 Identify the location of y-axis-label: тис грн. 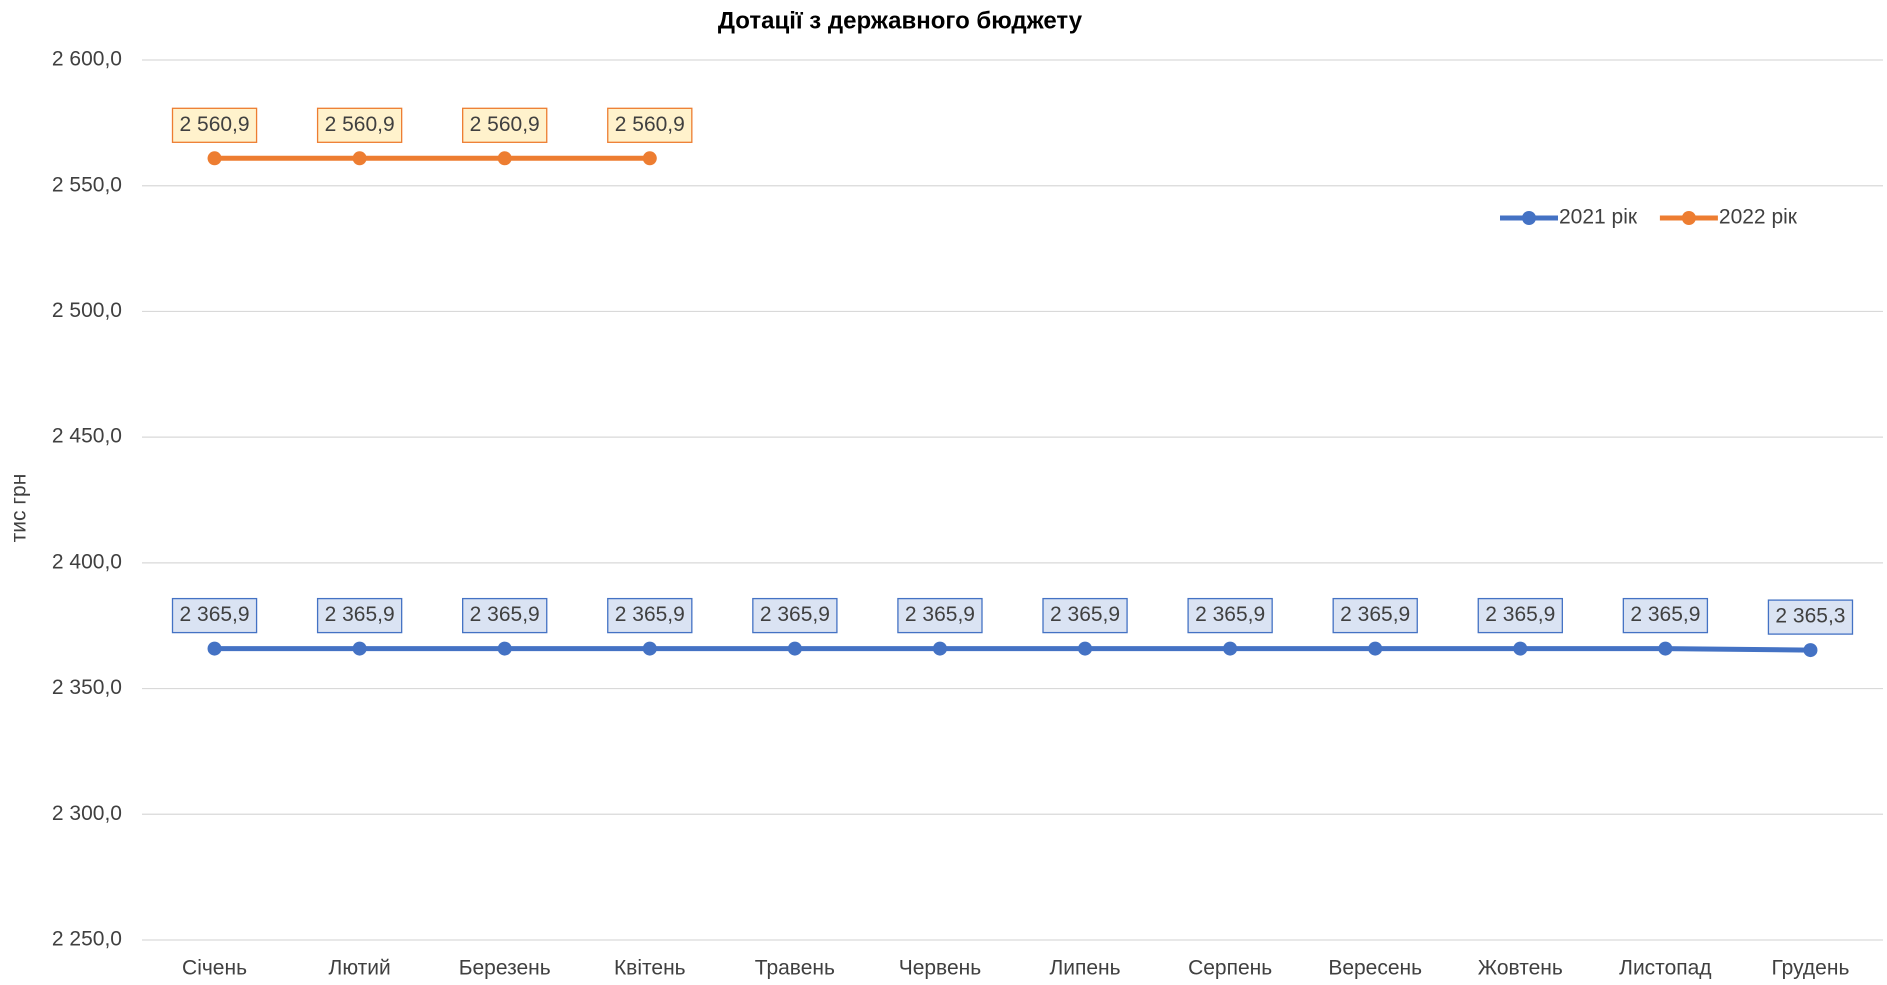
(19, 508).